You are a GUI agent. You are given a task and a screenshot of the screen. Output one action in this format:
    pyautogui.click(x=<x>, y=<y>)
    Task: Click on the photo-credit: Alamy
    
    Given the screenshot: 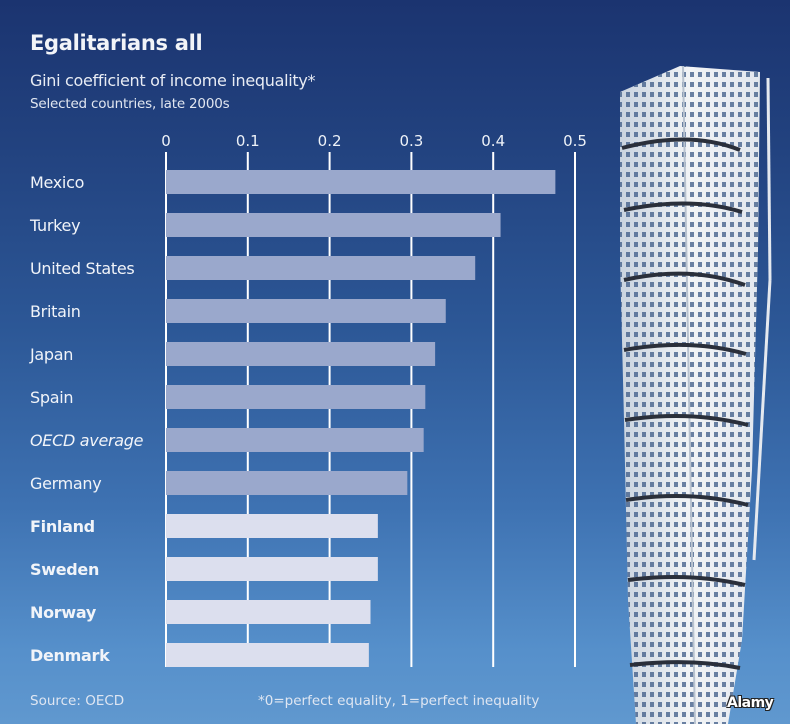 What is the action you would take?
    pyautogui.click(x=750, y=703)
    